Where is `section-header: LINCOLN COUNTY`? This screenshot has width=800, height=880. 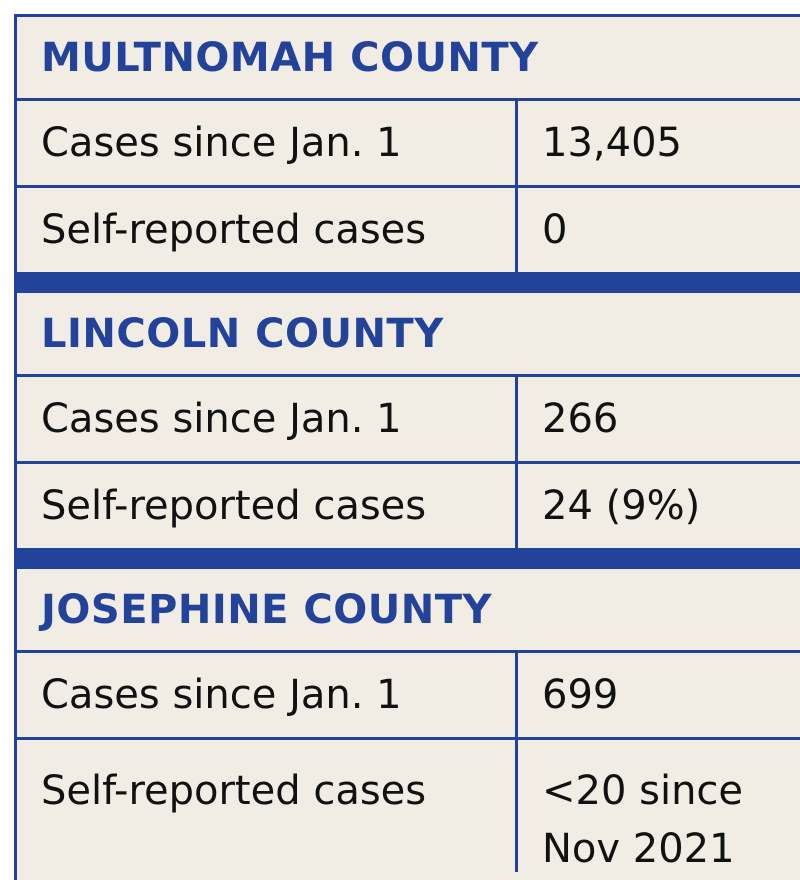 section-header: LINCOLN COUNTY is located at coordinates (408, 335).